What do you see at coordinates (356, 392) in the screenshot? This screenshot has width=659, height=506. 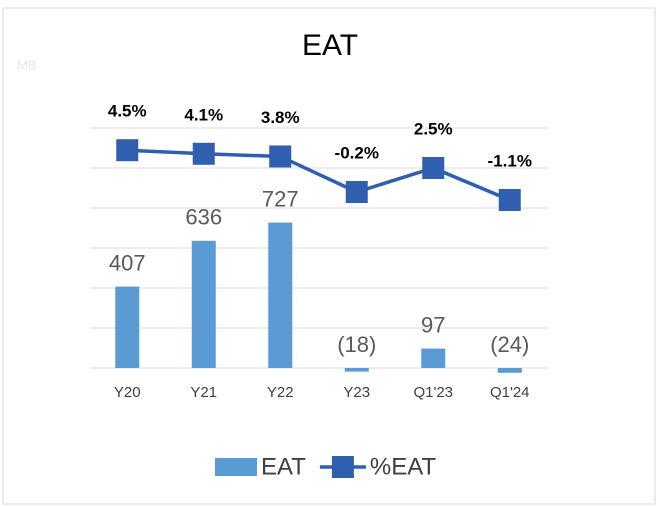 I see `x-tick-label: Y23` at bounding box center [356, 392].